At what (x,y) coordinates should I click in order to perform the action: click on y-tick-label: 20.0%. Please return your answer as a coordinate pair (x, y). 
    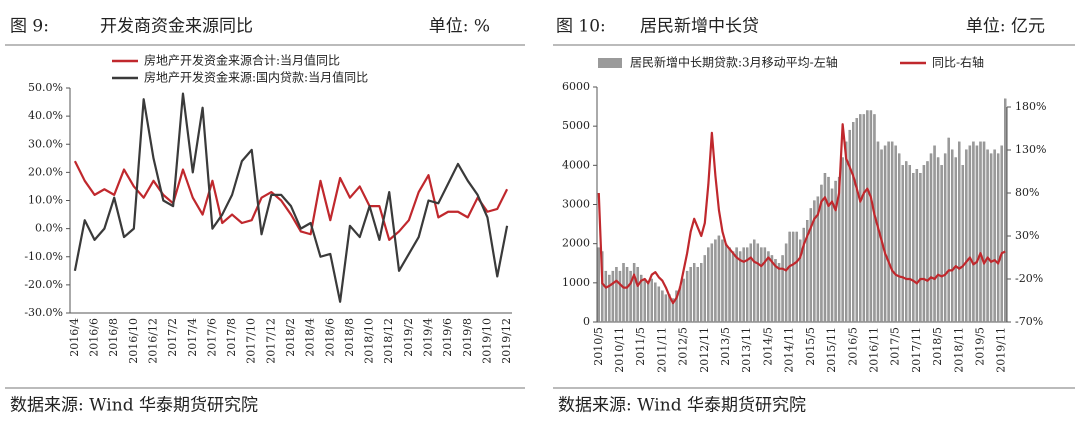
    Looking at the image, I should click on (45, 171).